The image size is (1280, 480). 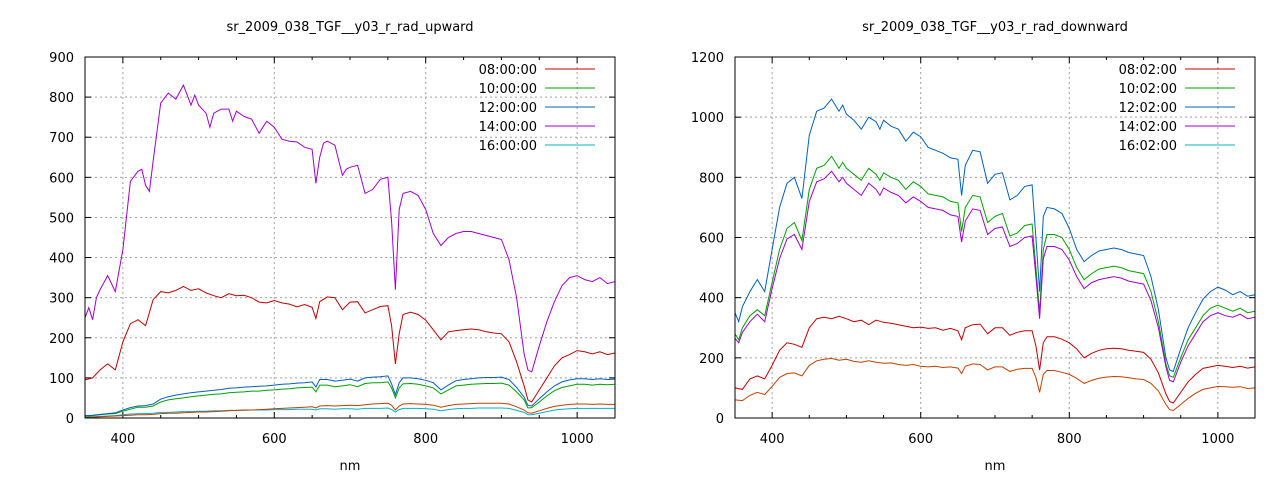 I want to click on legend-label: 16:02:00, so click(x=1148, y=146).